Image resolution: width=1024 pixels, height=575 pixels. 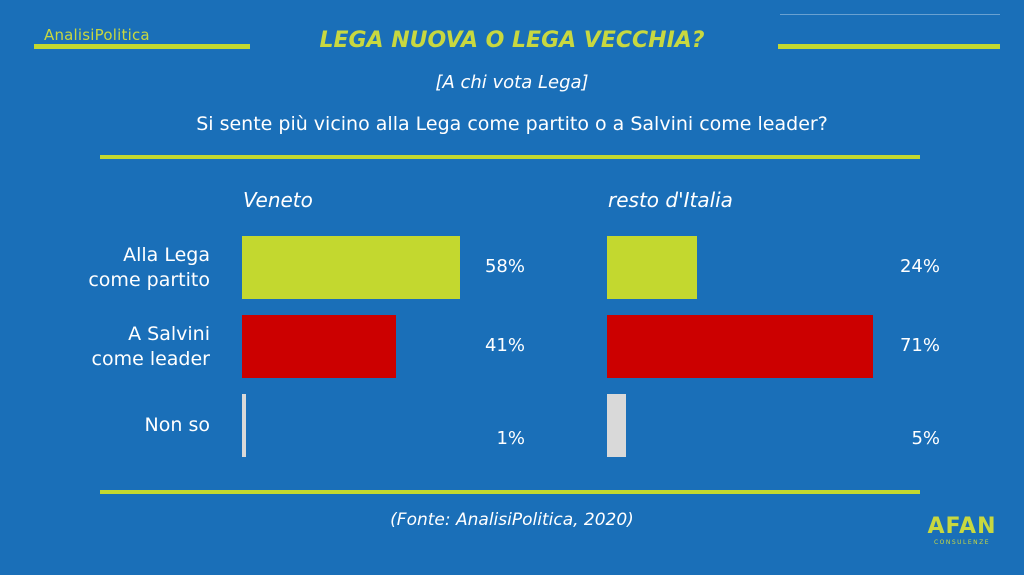 I want to click on upper-divider, so click(x=510, y=157).